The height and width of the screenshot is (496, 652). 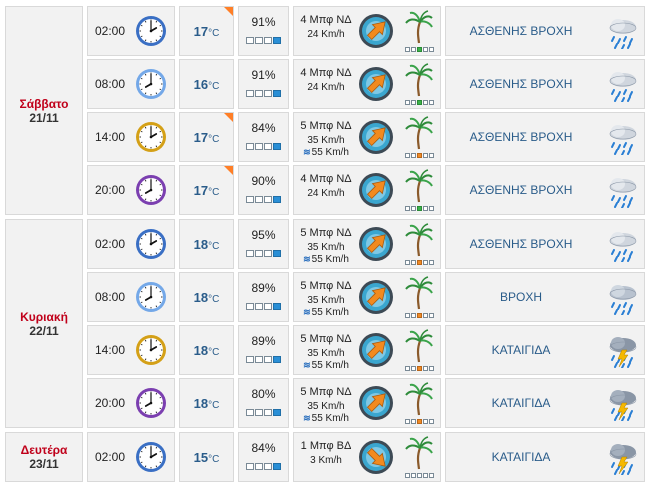 I want to click on temperature: 17°C, so click(x=206, y=190).